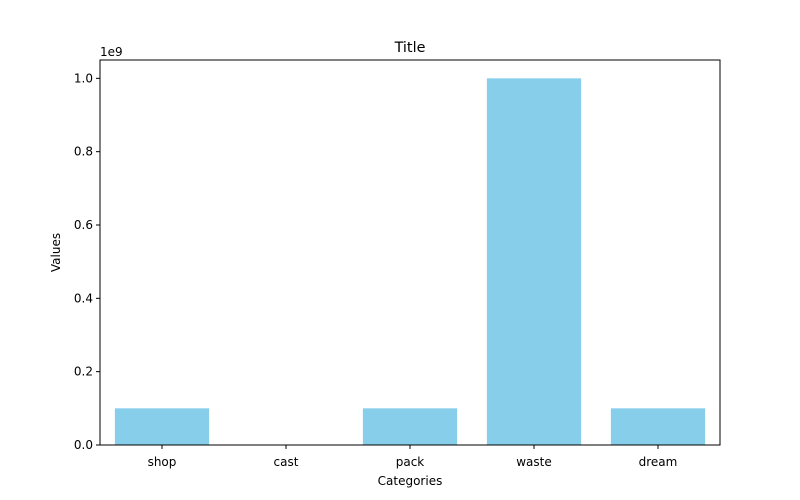  Describe the element at coordinates (83, 225) in the screenshot. I see `y-tick-label: 0.6` at that location.